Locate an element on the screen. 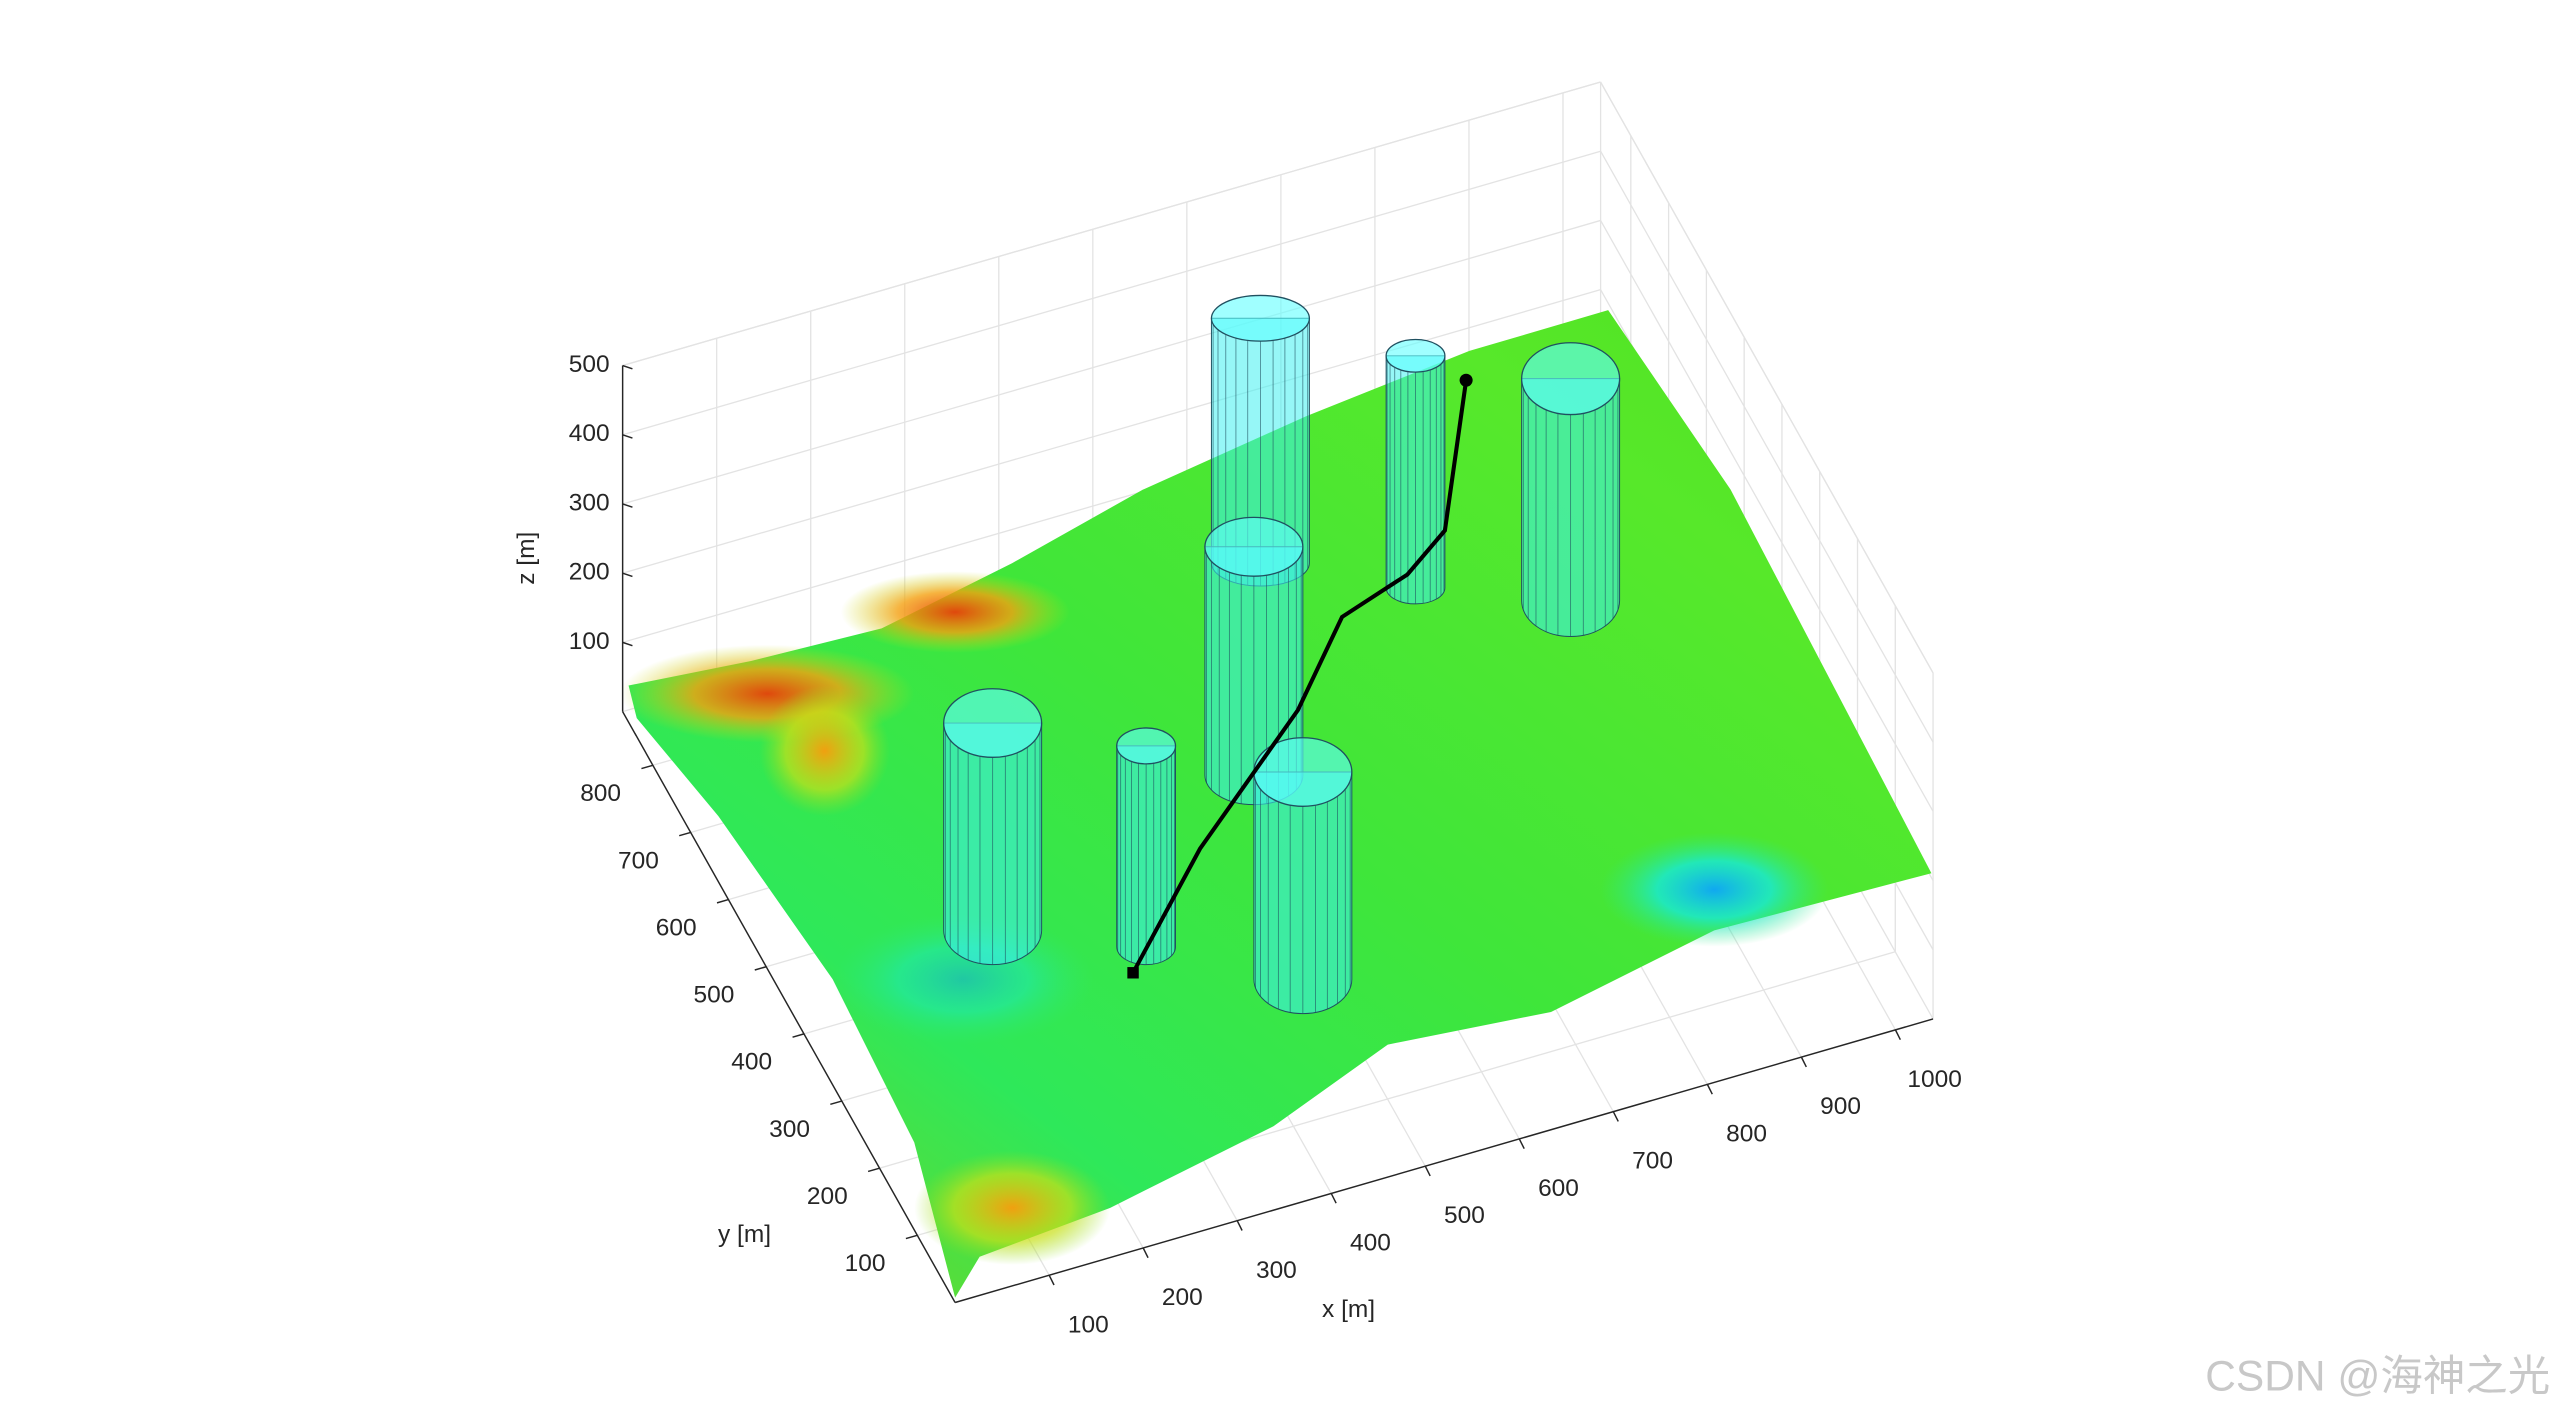  z-tick-label: 400 is located at coordinates (589, 433).